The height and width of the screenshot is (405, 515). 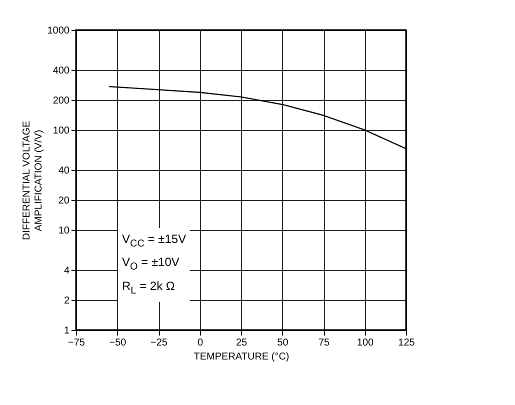 What do you see at coordinates (64, 231) in the screenshot?
I see `y-tick-label: 10` at bounding box center [64, 231].